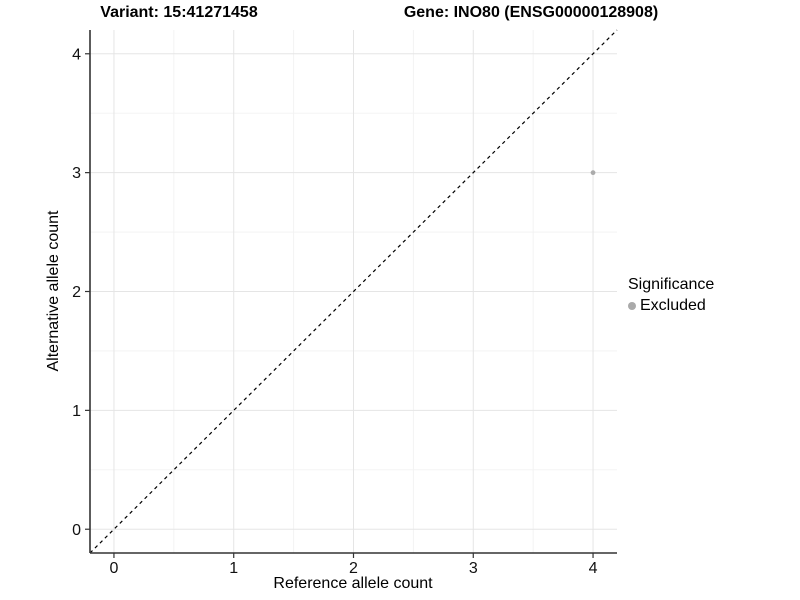 The height and width of the screenshot is (600, 800). Describe the element at coordinates (531, 12) in the screenshot. I see `plot-title-gene: Gene: INO80 (ENSG00000128908)` at that location.